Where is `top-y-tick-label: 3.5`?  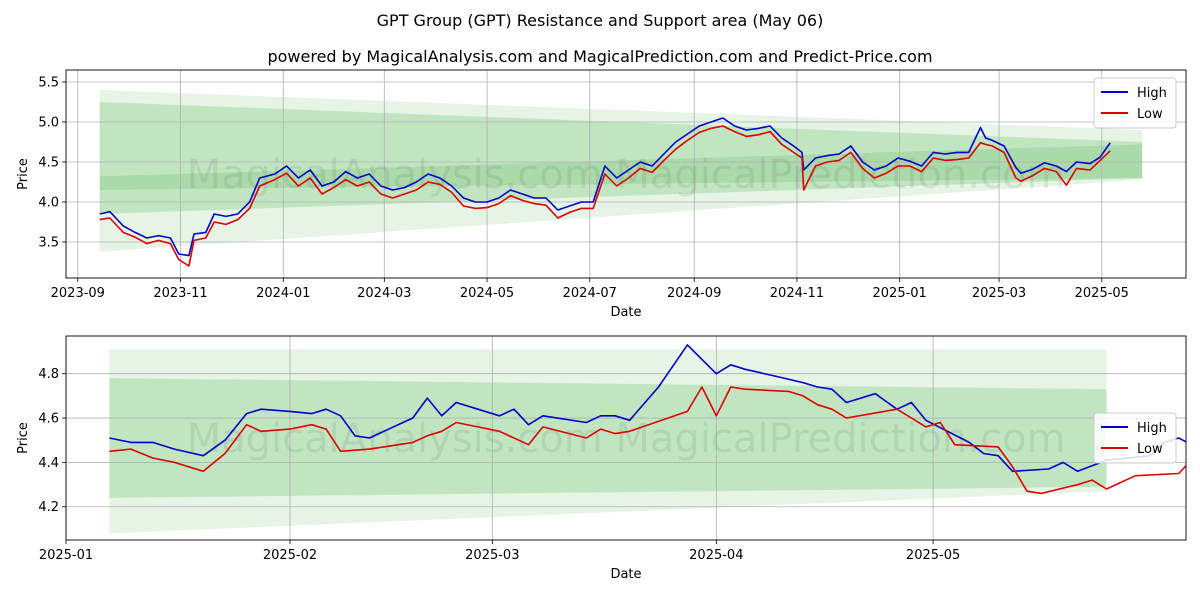
top-y-tick-label: 3.5 is located at coordinates (48, 243).